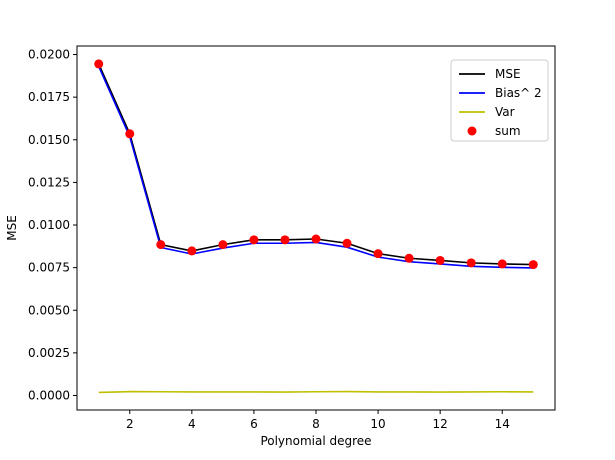 The height and width of the screenshot is (460, 615). Describe the element at coordinates (518, 93) in the screenshot. I see `legend-label: Bias^ 2` at that location.